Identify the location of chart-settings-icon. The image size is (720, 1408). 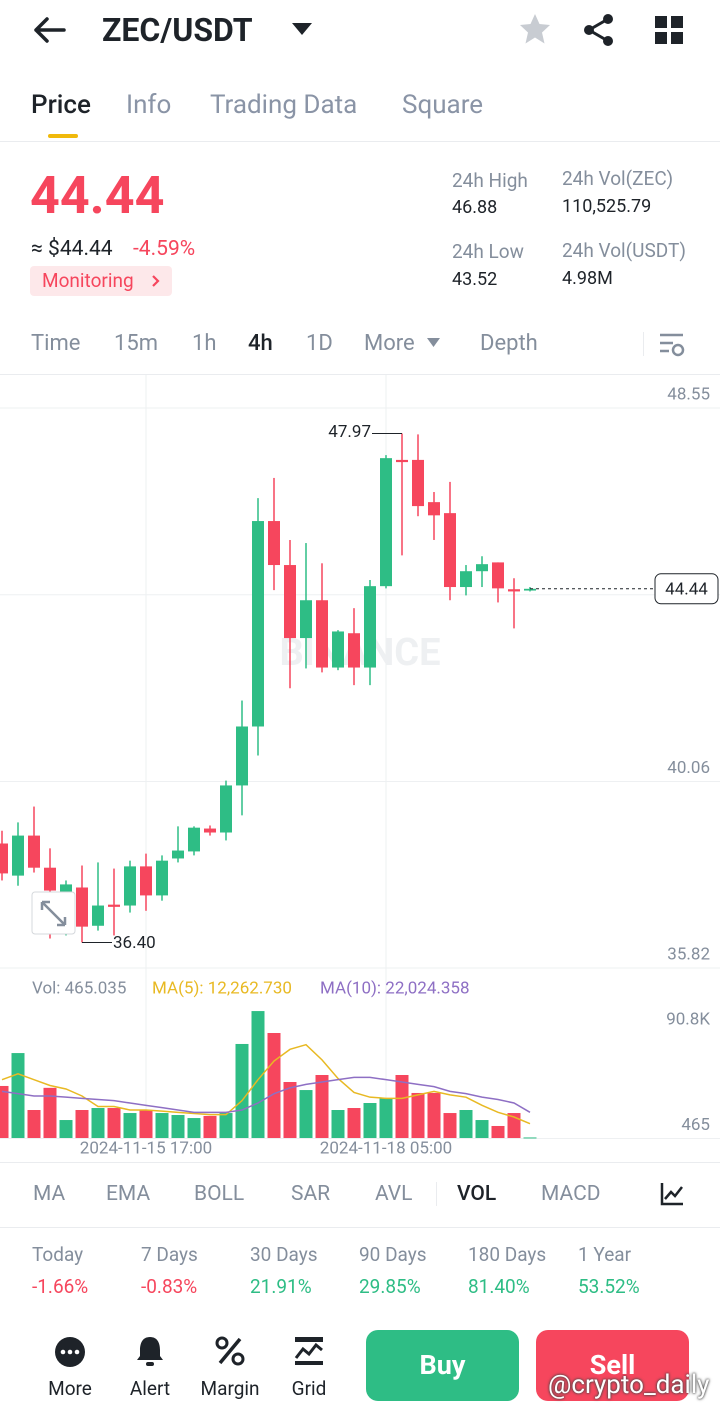
(672, 345).